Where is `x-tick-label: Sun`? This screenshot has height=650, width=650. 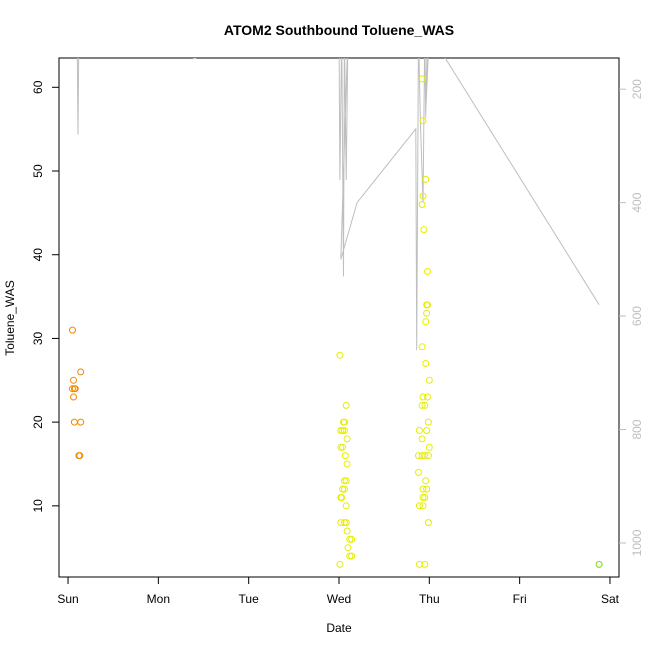 x-tick-label: Sun is located at coordinates (67, 599).